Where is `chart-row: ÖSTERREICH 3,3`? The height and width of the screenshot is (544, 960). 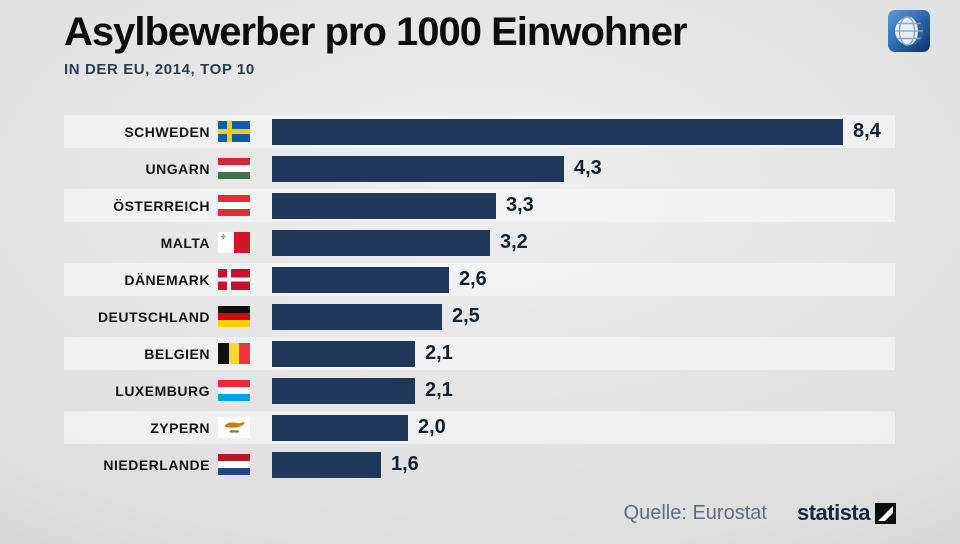 chart-row: ÖSTERREICH 3,3 is located at coordinates (479, 205).